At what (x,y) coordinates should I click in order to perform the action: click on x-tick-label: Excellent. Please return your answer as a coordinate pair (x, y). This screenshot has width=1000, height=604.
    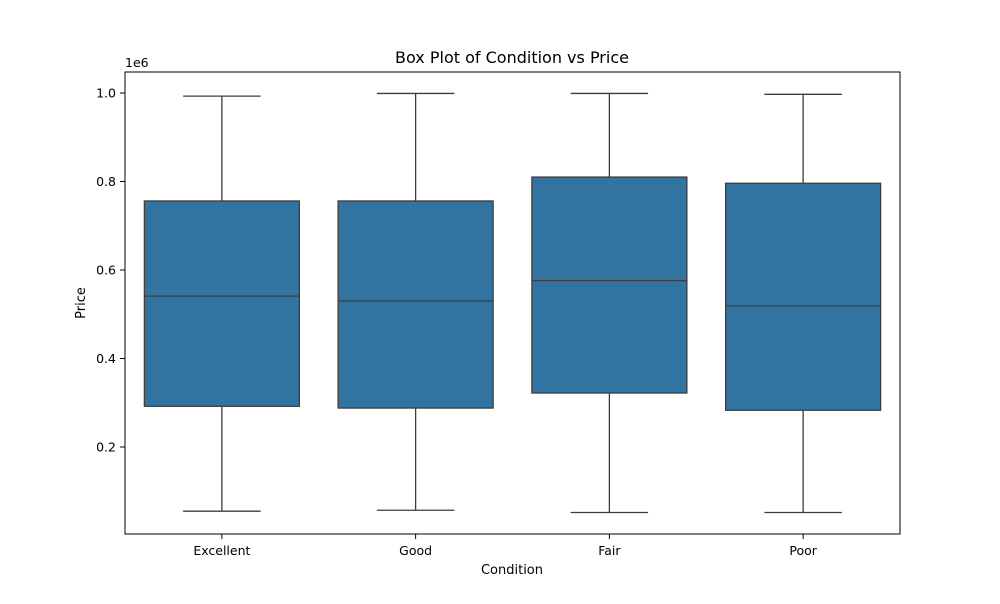
    Looking at the image, I should click on (221, 550).